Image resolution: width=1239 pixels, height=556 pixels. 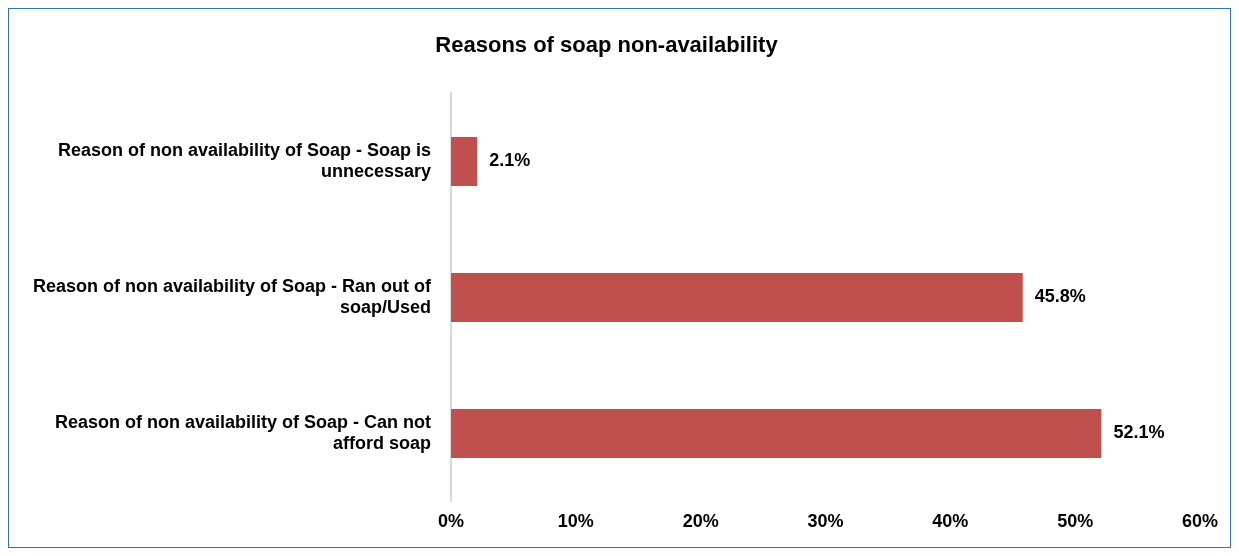 What do you see at coordinates (243, 432) in the screenshot?
I see `y-tick-label: Reason of non availability of Soap - Can not afford soap` at bounding box center [243, 432].